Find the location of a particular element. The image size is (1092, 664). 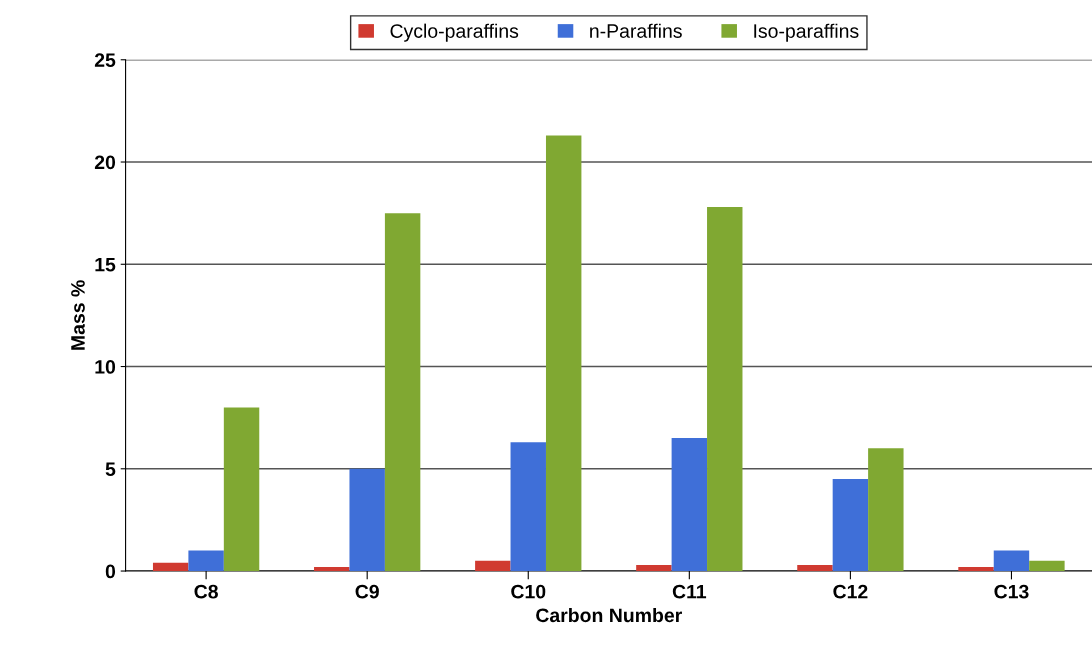

y-tick-label: 5 is located at coordinates (110, 469).